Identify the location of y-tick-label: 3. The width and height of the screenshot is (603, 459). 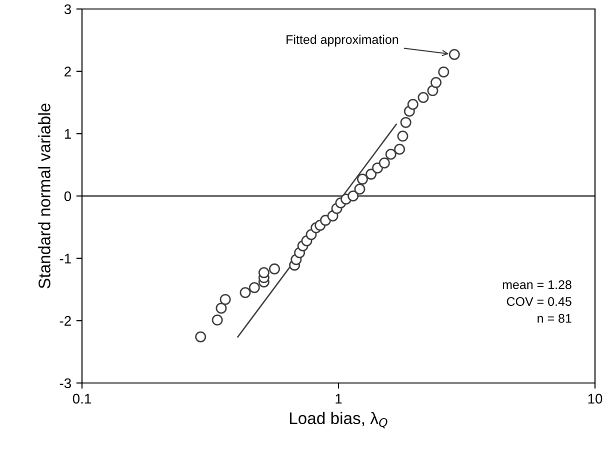
(67, 9).